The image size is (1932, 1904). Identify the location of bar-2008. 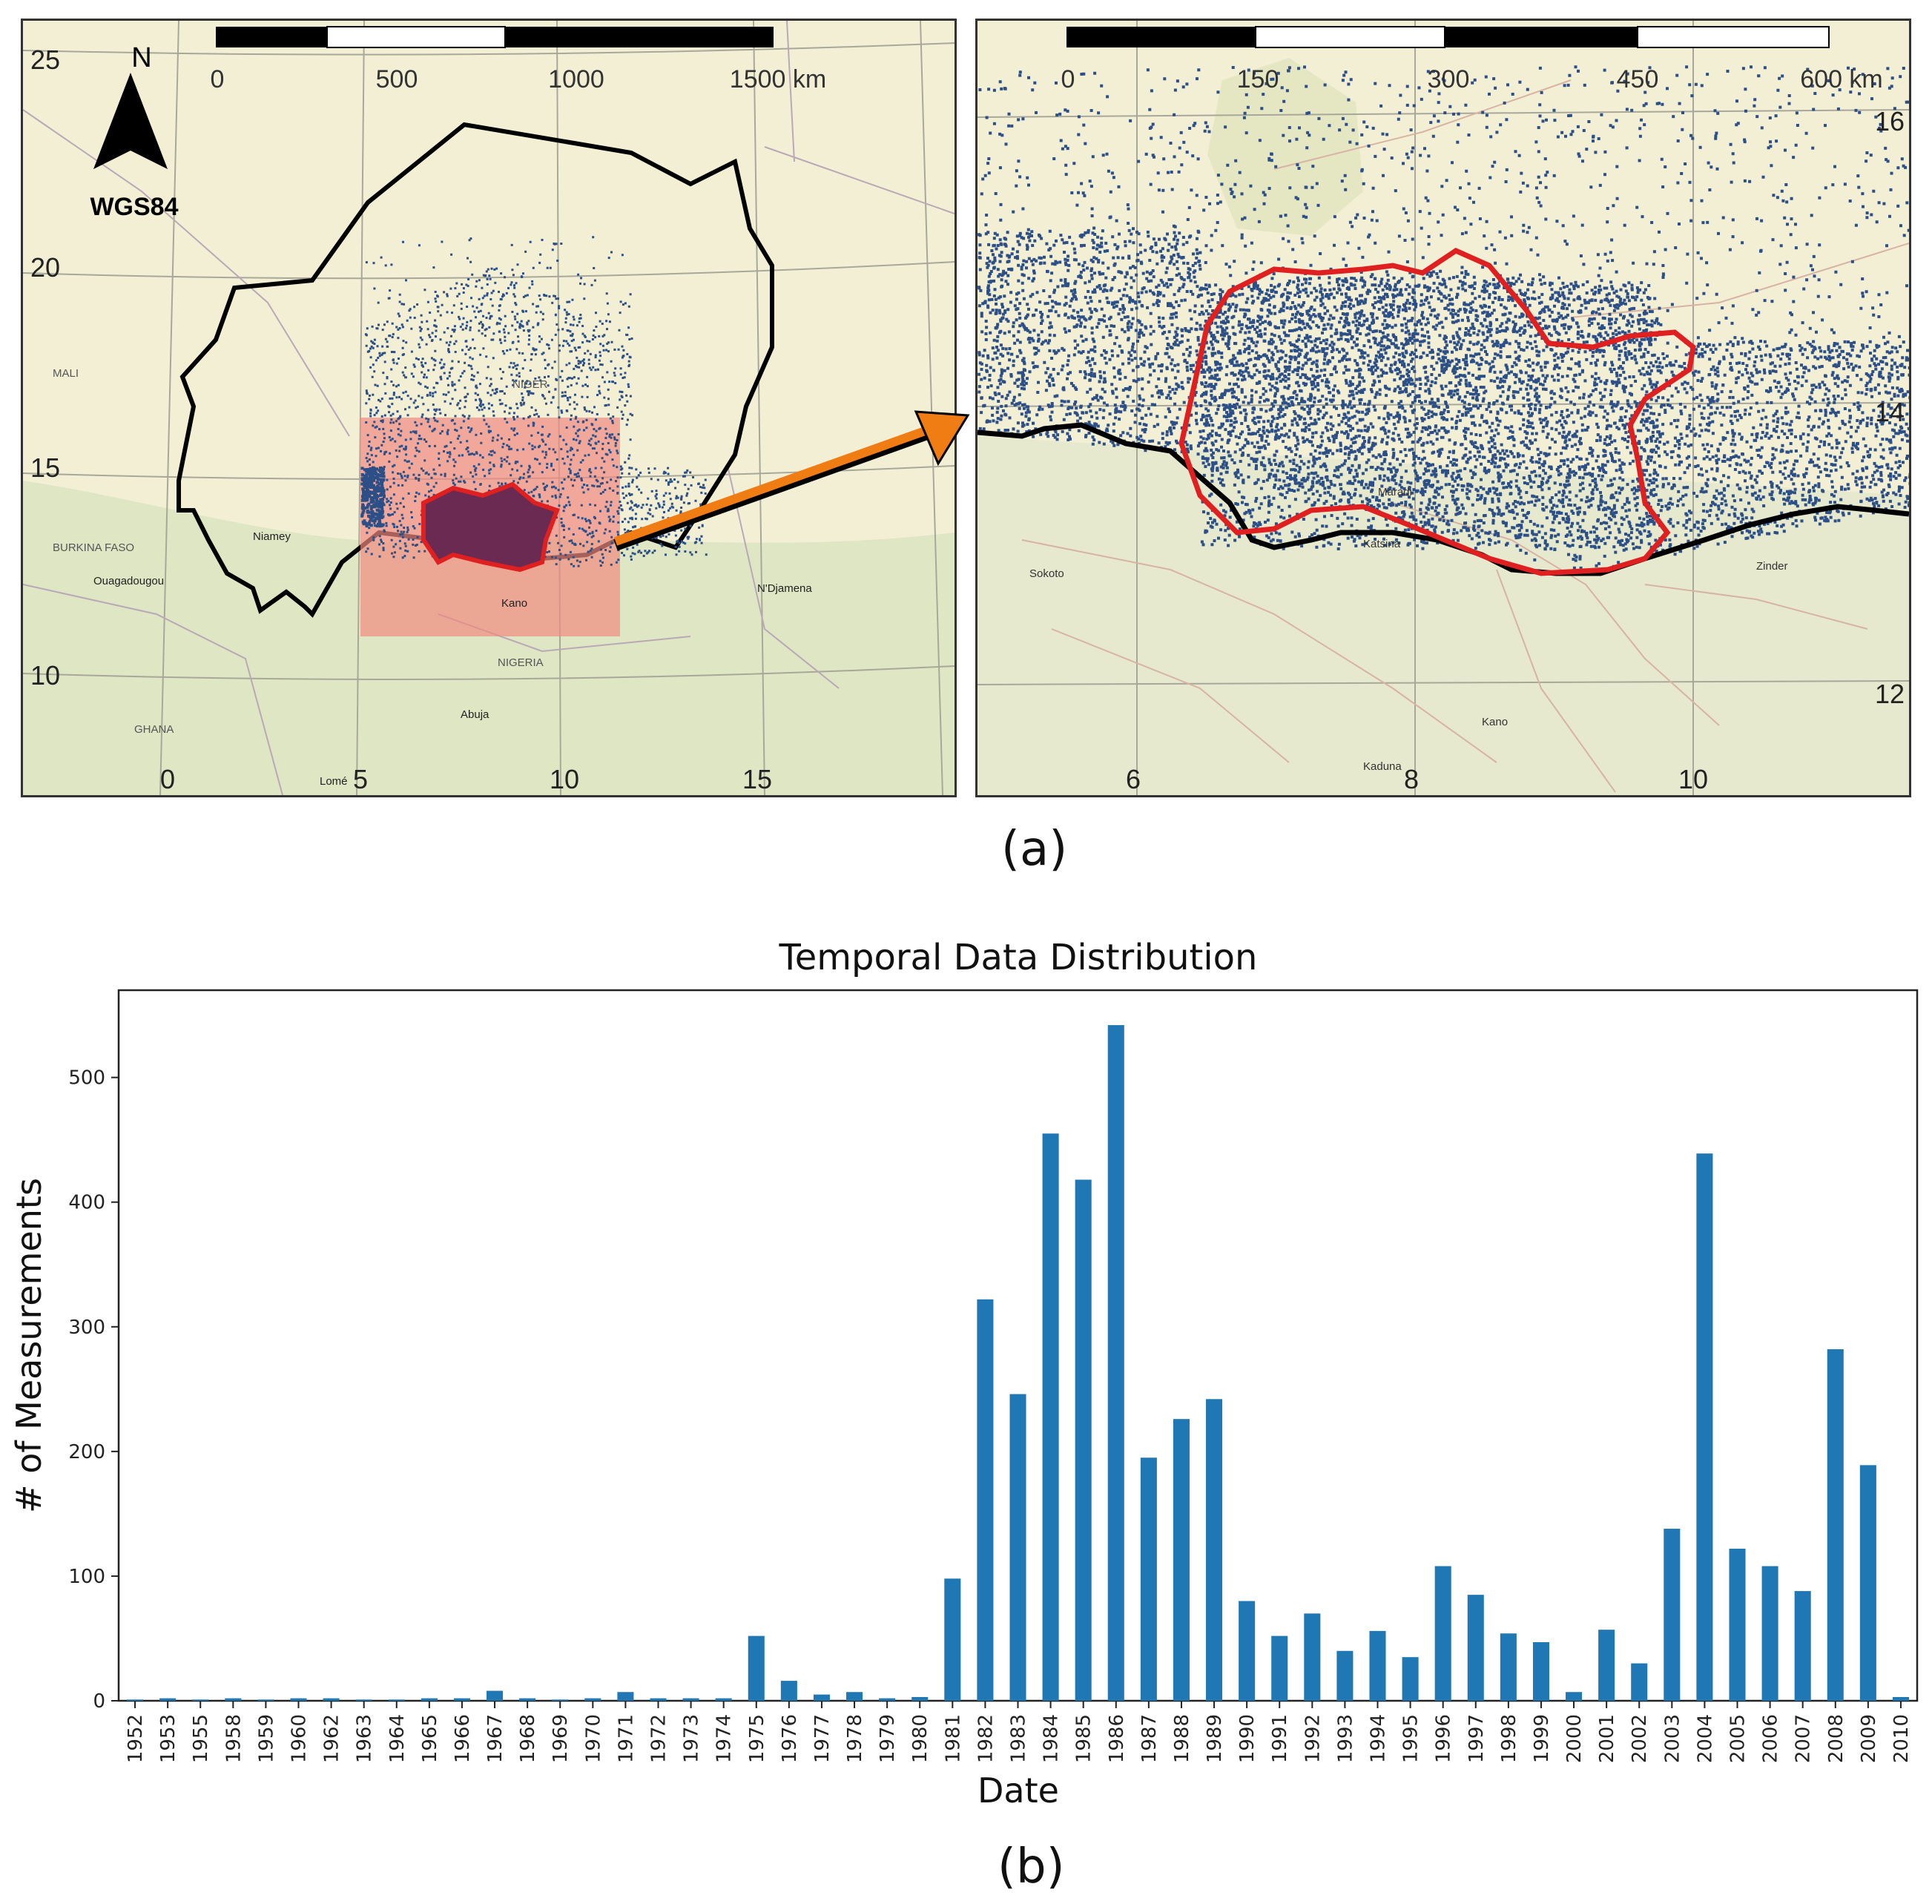
(1835, 1525).